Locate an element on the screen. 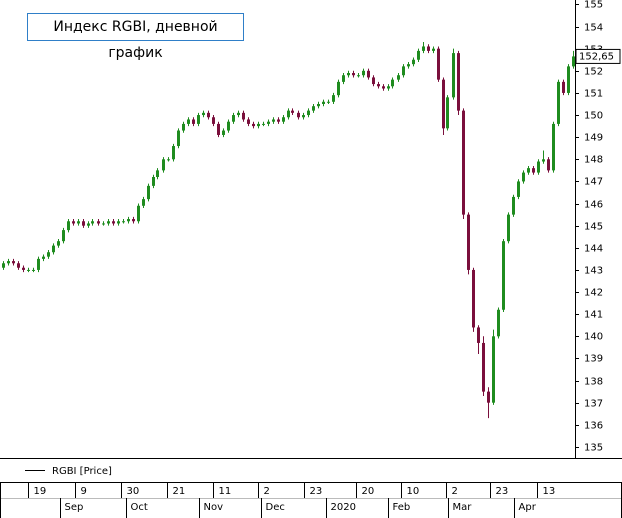 This screenshot has width=622, height=518. x-month-label: Dec is located at coordinates (275, 507).